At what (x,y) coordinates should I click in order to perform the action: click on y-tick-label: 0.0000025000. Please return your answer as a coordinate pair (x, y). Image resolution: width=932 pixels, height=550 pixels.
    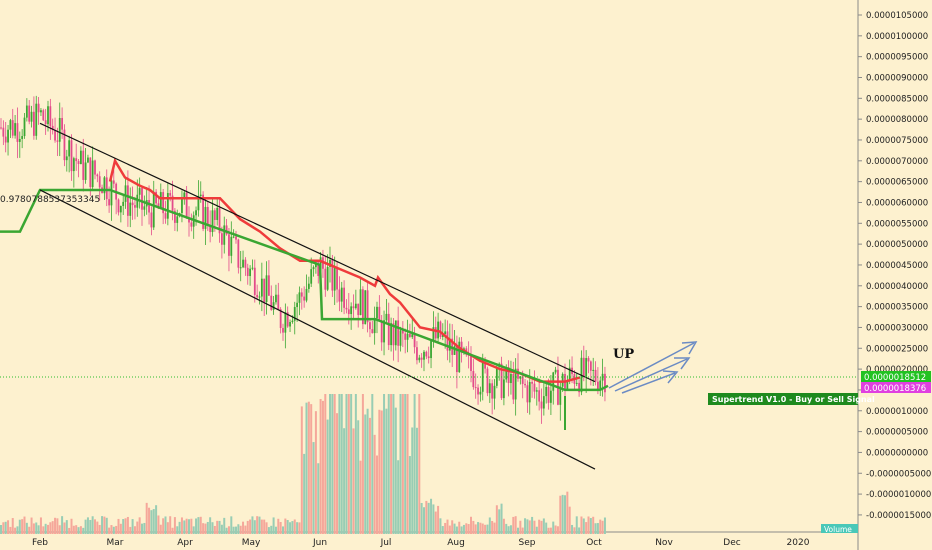
    Looking at the image, I should click on (897, 349).